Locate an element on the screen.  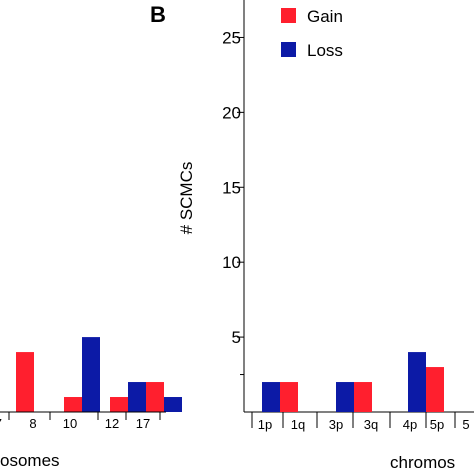
panel-a-x-tick-10: 10 is located at coordinates (70, 423).